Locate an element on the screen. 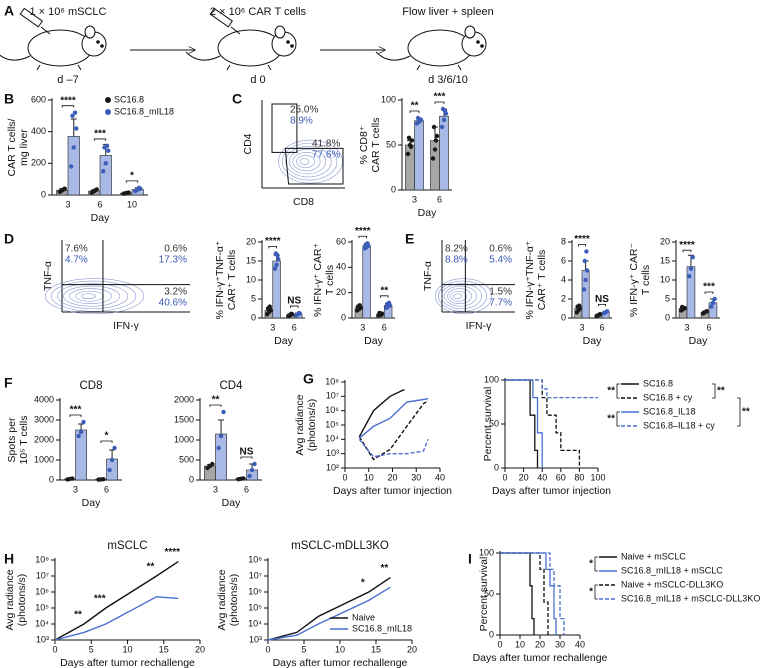  x-tick-label: 80 is located at coordinates (579, 477).